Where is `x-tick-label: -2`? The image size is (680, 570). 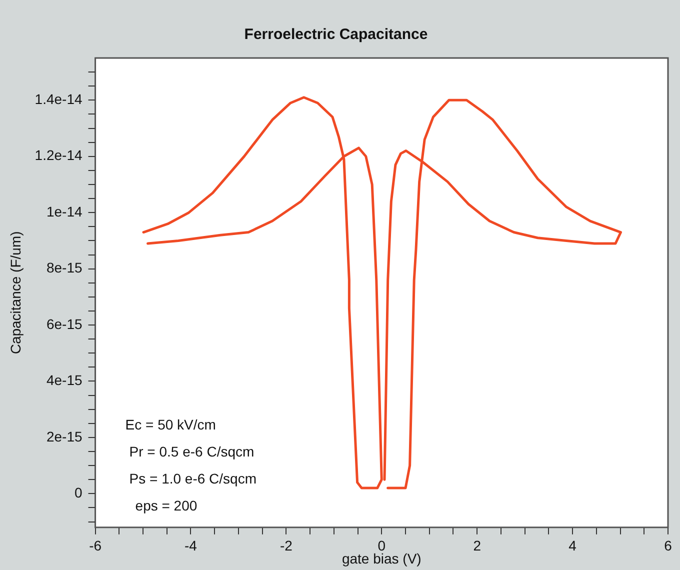
x-tick-label: -2 is located at coordinates (286, 546).